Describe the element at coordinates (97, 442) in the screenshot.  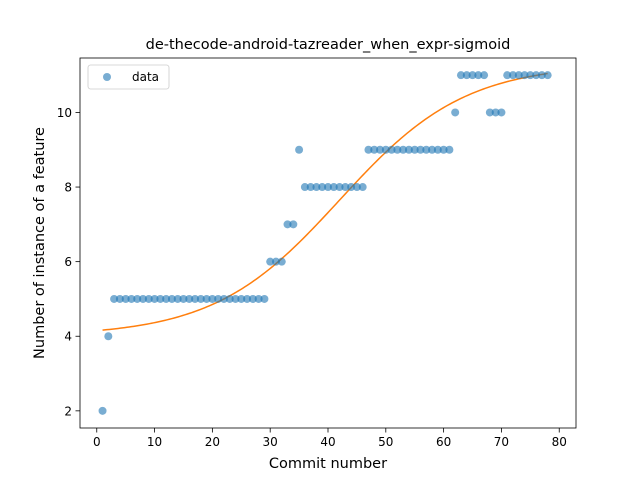
I see `x-tick-label: 0` at that location.